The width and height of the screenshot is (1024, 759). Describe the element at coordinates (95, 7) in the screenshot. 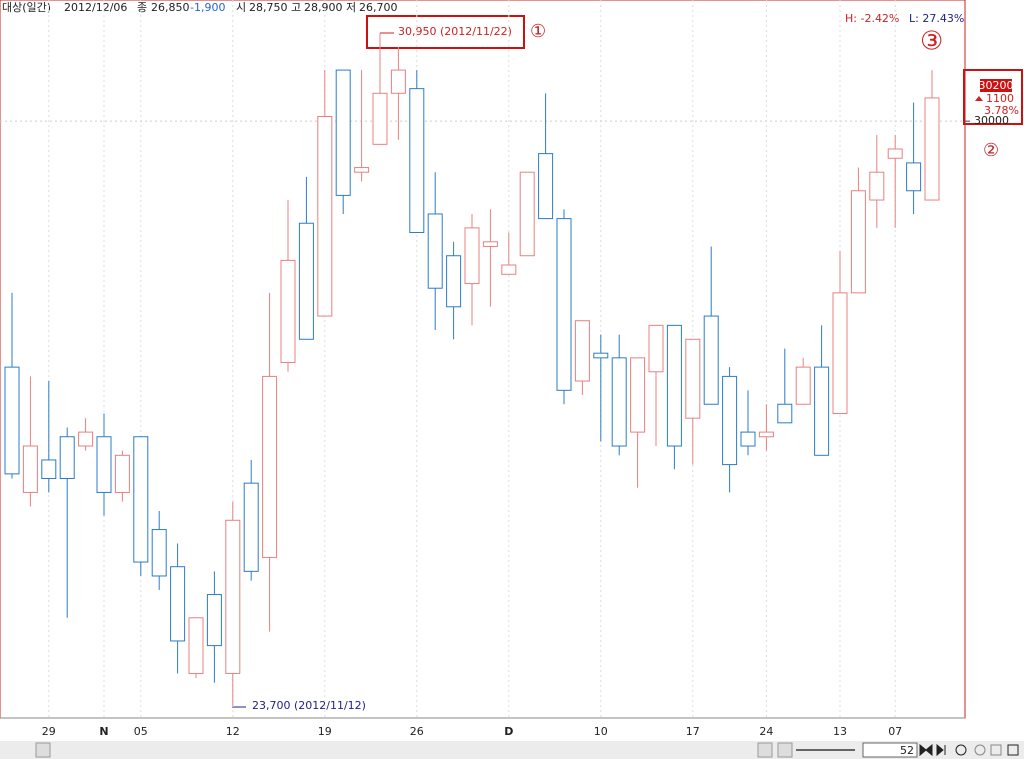

I see `date: 2012/12/06` at that location.